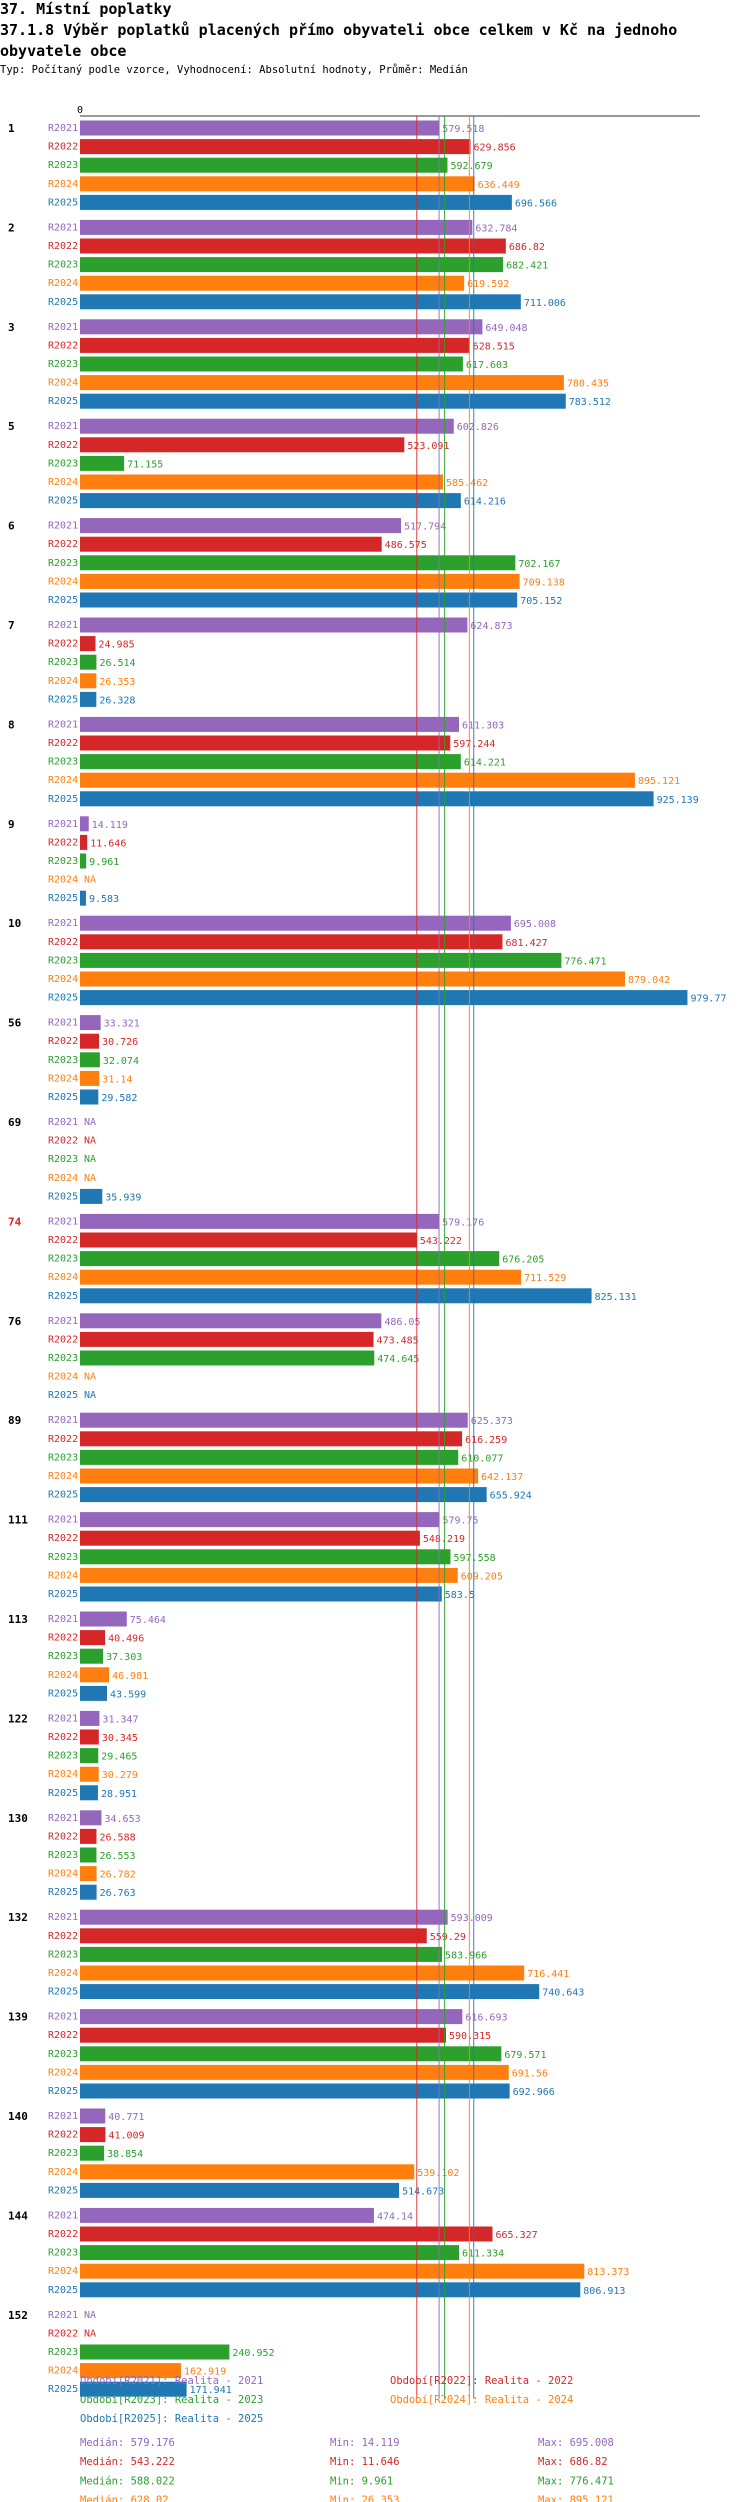 The image size is (750, 2502). I want to click on group-label: 3, so click(11, 327).